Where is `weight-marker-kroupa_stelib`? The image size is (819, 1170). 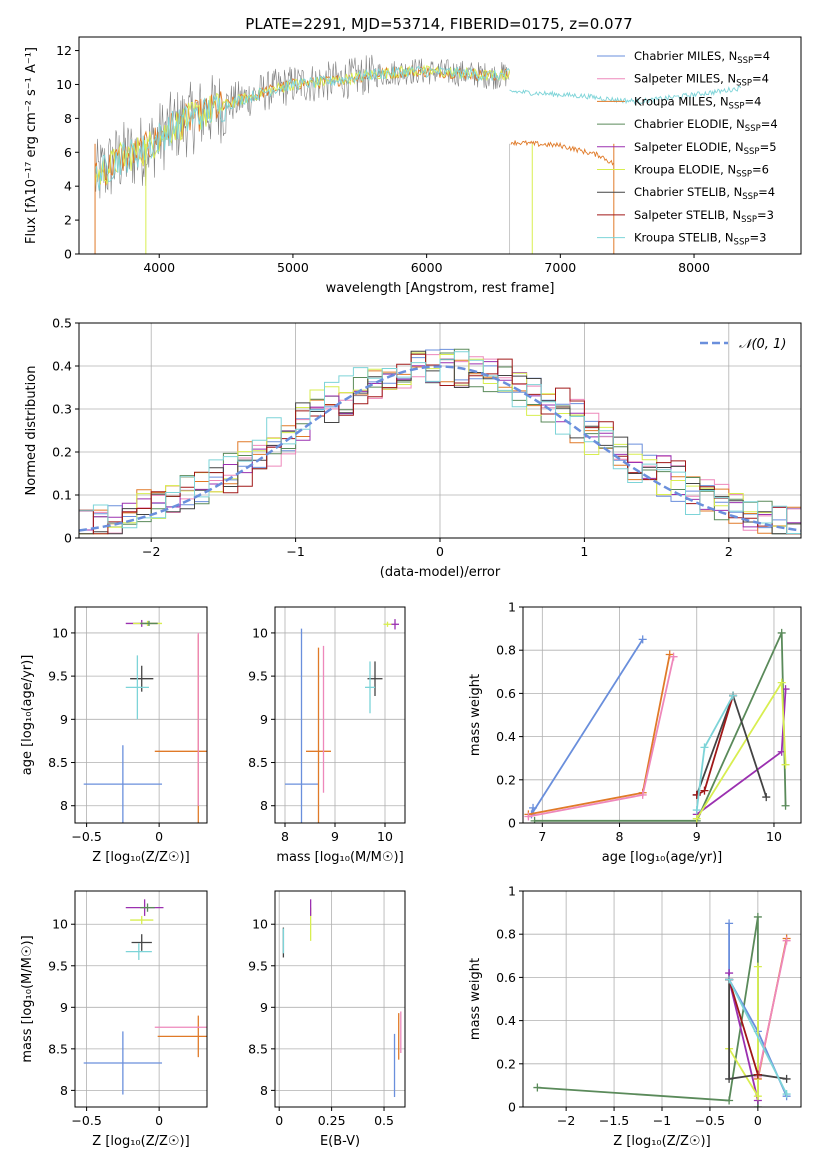 weight-marker-kroupa_stelib is located at coordinates (733, 695).